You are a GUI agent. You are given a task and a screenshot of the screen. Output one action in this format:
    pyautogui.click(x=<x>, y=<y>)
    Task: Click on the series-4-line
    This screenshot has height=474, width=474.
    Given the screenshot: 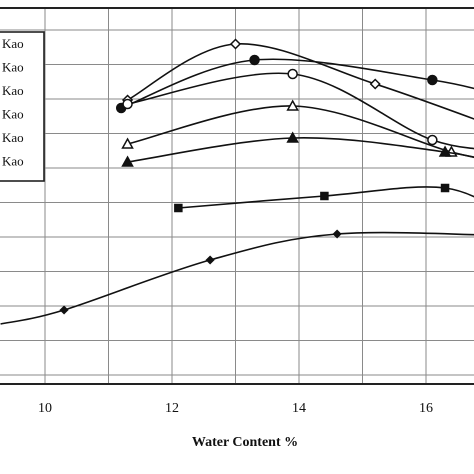 What is the action you would take?
    pyautogui.click(x=300, y=132)
    